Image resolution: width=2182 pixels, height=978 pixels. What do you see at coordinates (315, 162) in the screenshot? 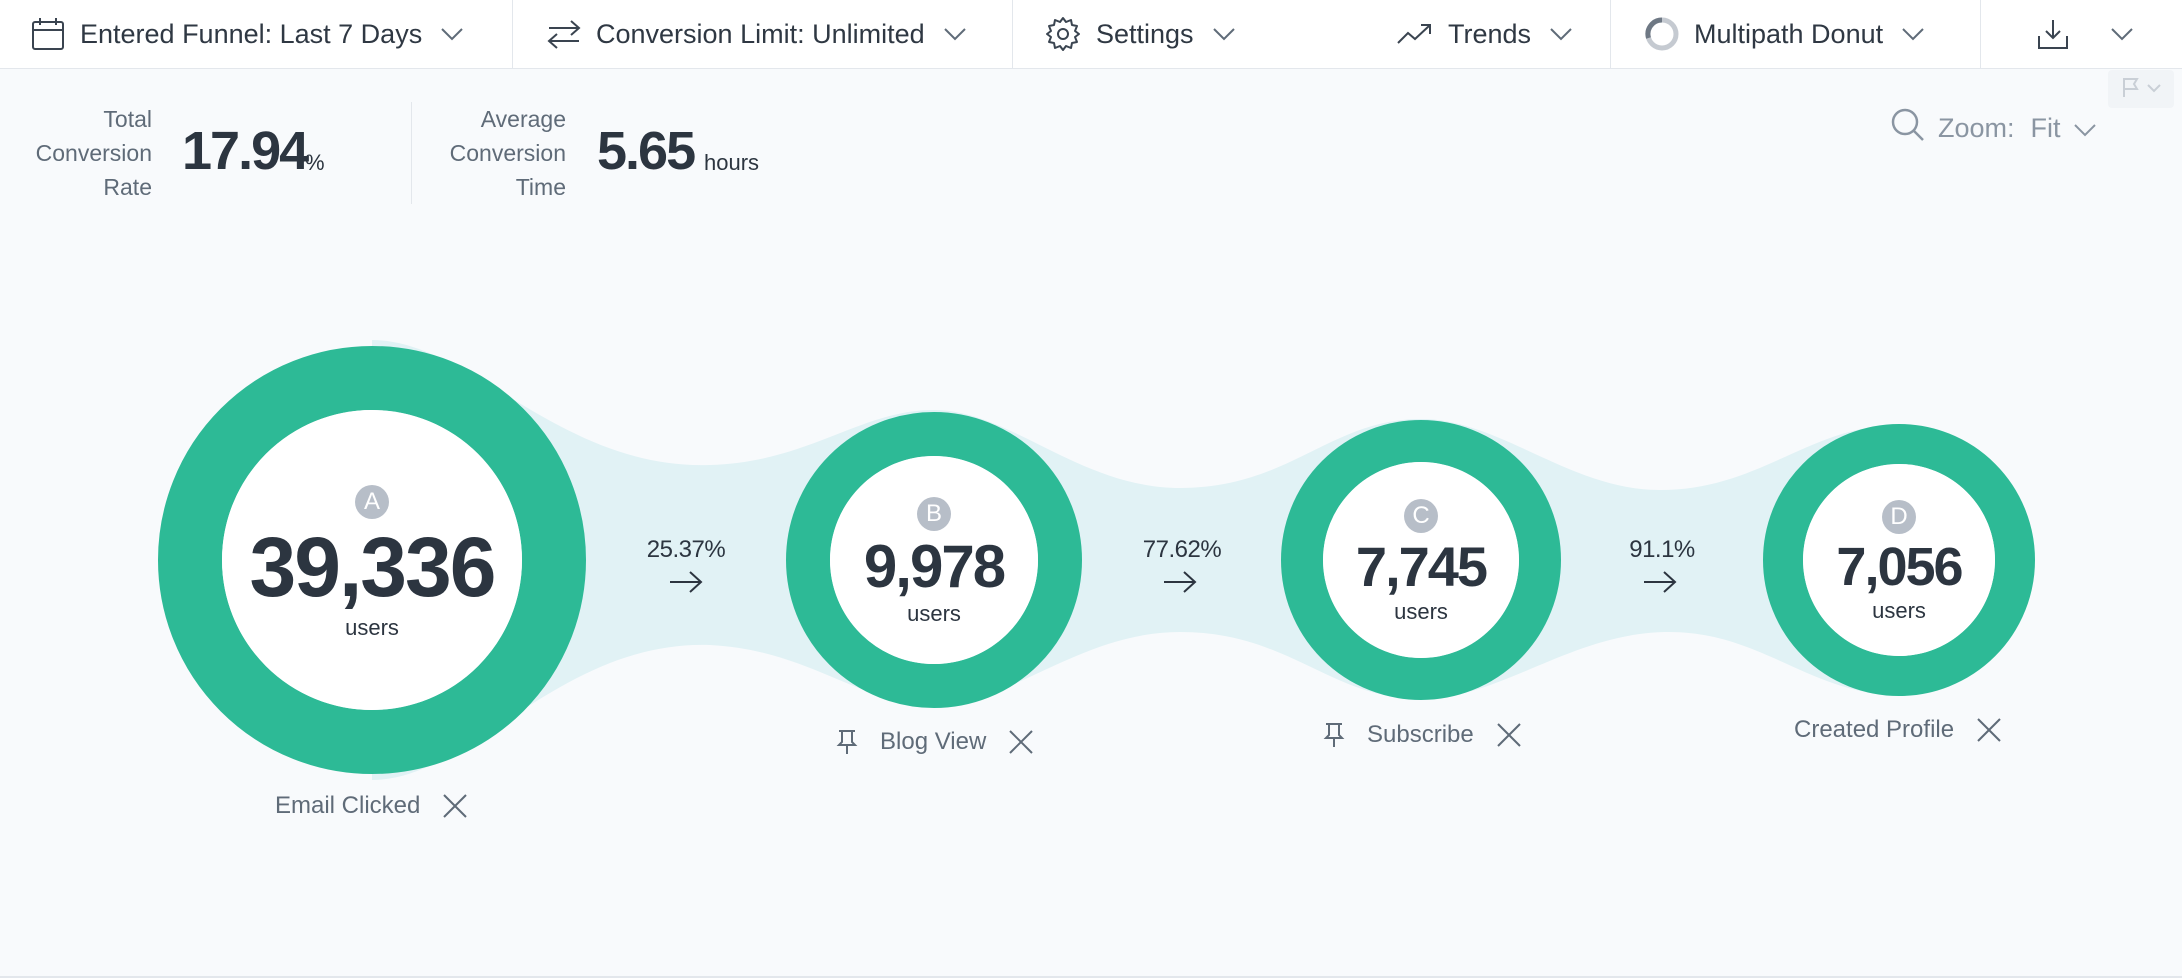
I see `total-conversion-rate-unit: %` at bounding box center [315, 162].